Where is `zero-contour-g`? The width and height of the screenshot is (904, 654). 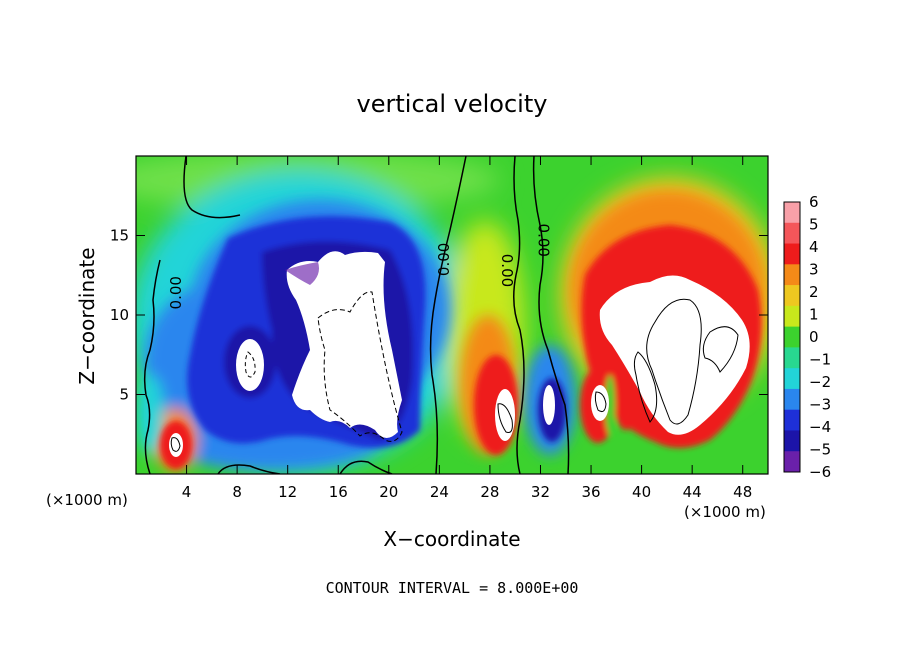
zero-contour-g is located at coordinates (366, 467).